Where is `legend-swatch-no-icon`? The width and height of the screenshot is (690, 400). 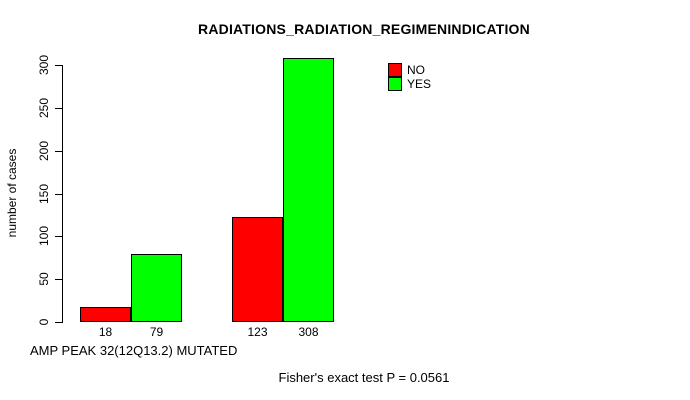
legend-swatch-no-icon is located at coordinates (395, 70).